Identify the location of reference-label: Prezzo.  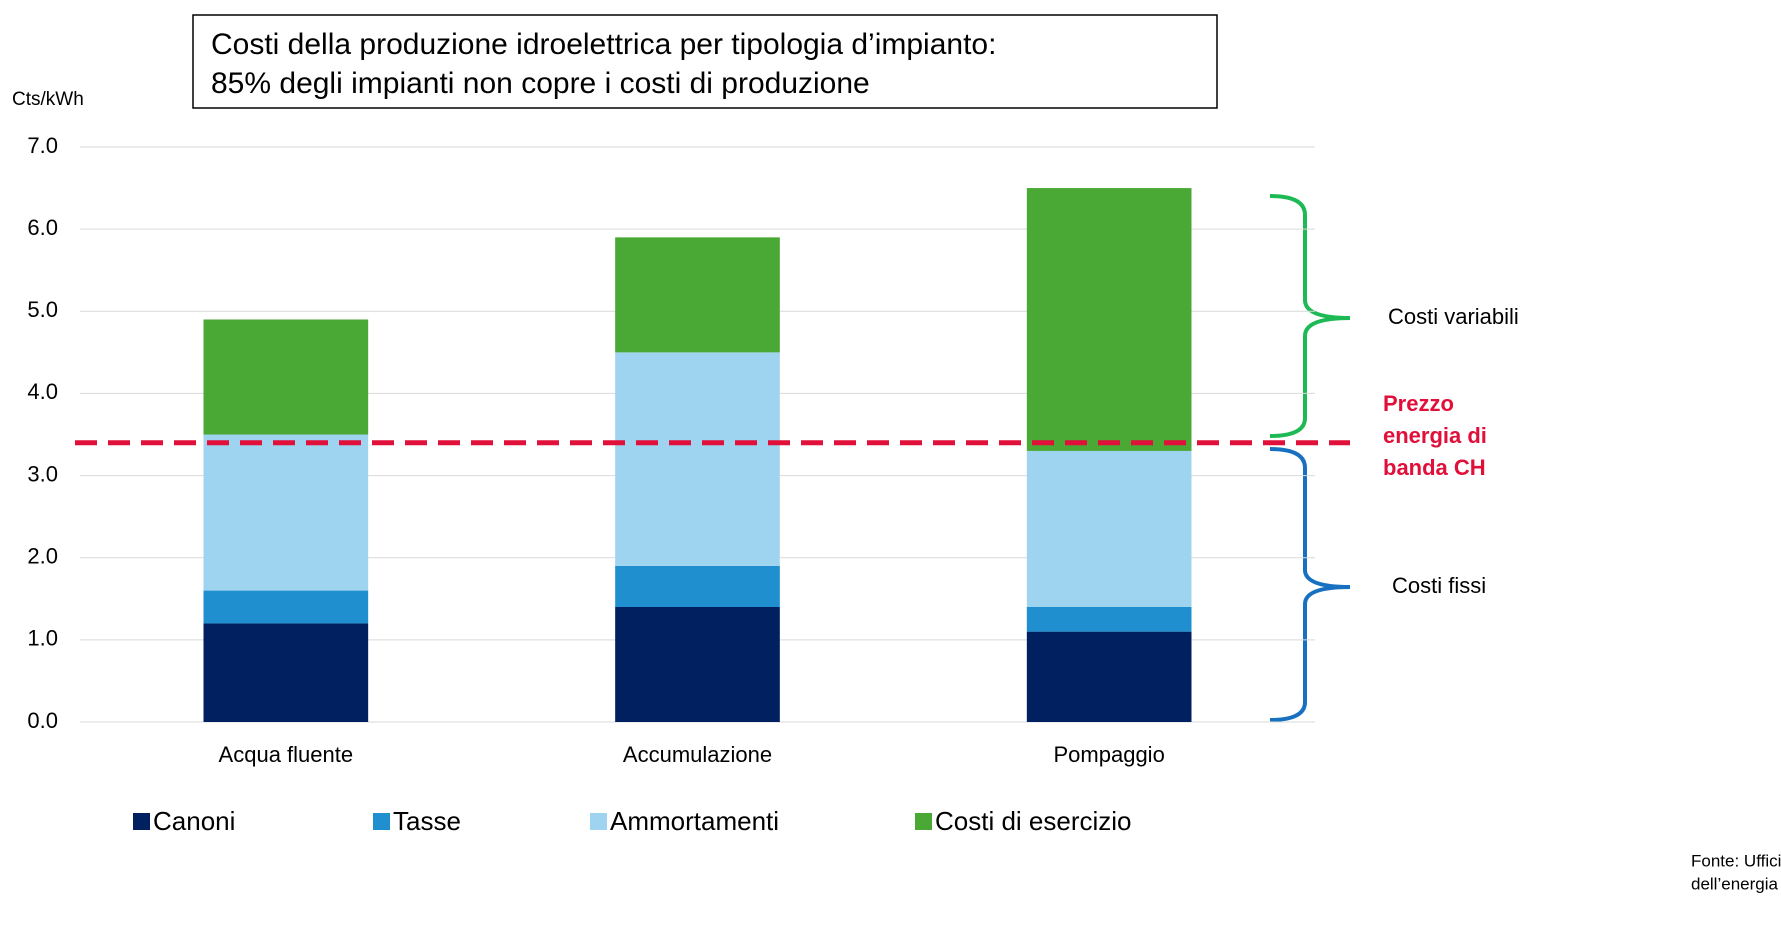
(1418, 403).